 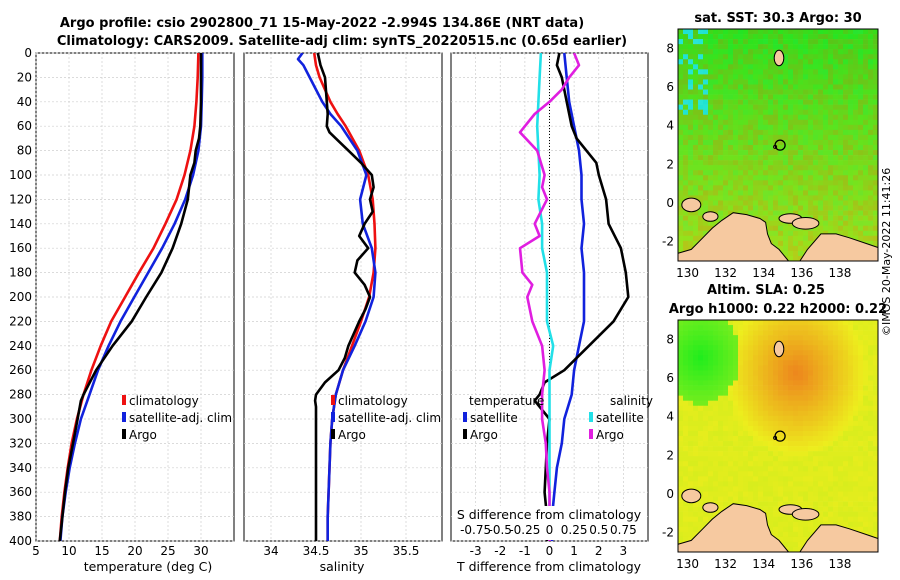 What do you see at coordinates (777, 18) in the screenshot?
I see `sst-map-title: sat. SST: 30.3 Argo: 30` at bounding box center [777, 18].